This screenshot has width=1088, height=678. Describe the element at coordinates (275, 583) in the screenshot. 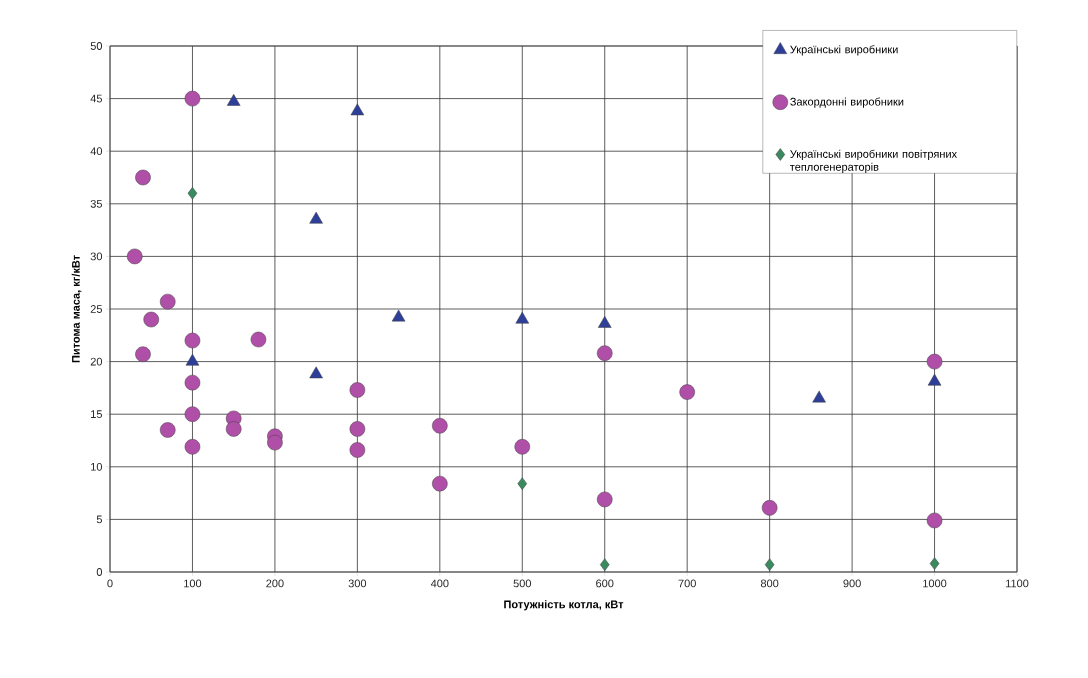

I see `x-tick-label: 200` at that location.